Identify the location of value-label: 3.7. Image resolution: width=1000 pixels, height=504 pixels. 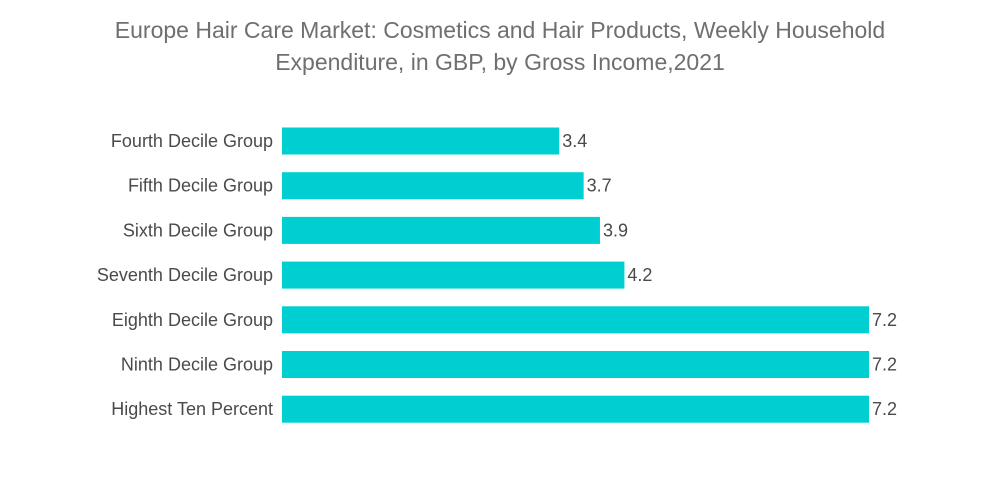
(599, 186).